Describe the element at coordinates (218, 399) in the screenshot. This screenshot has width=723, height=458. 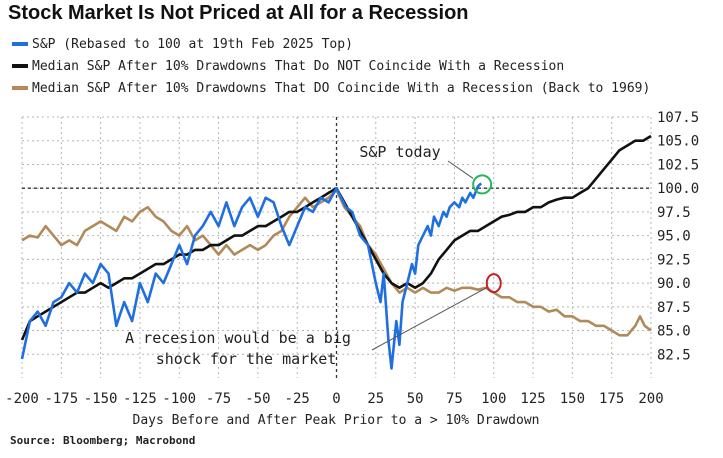
I see `x-tick-label: -75` at that location.